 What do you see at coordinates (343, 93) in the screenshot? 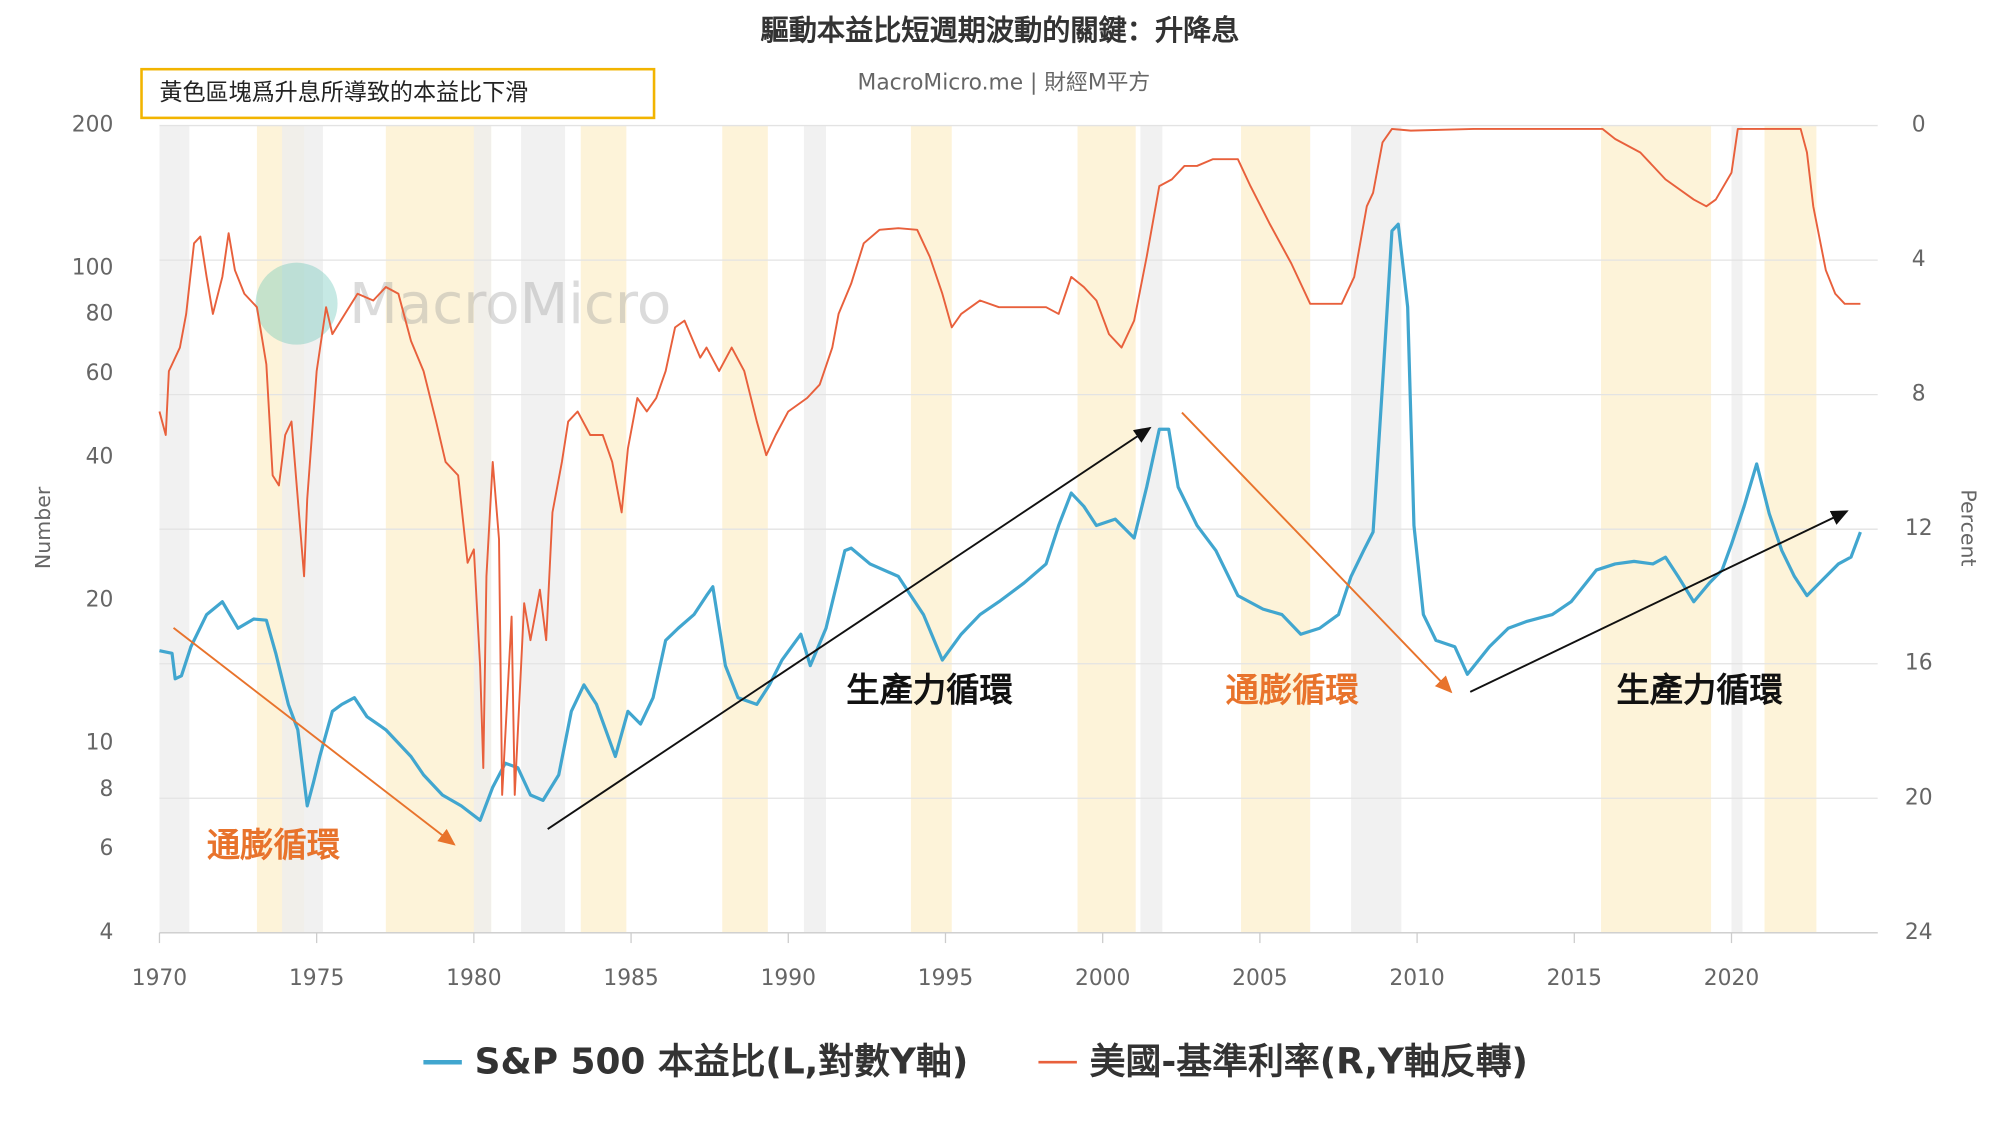
I see `note: 黃色區塊爲升息所導致的本益比下滑` at bounding box center [343, 93].